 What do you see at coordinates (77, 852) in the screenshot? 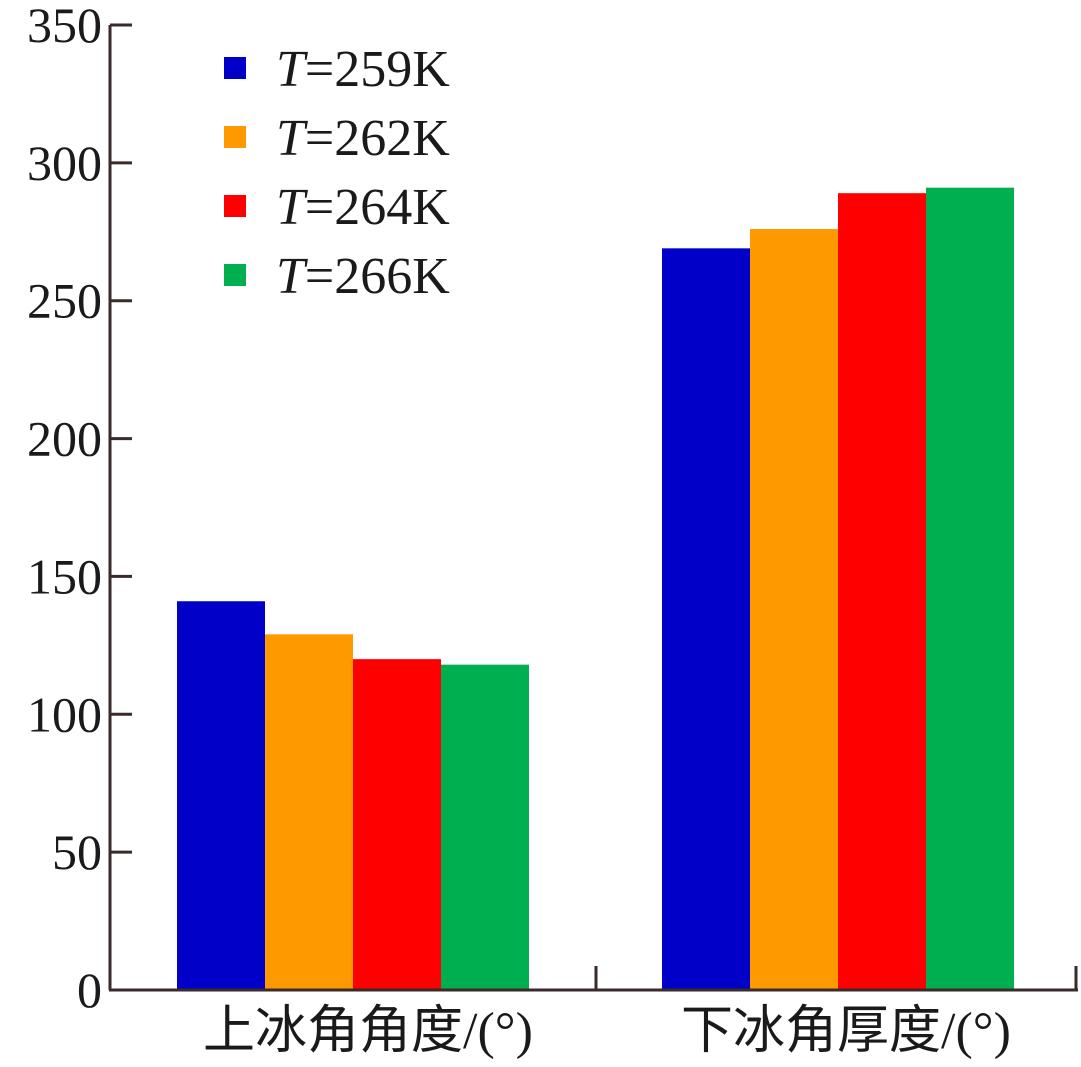
I see `y-tick-label-50: 50` at bounding box center [77, 852].